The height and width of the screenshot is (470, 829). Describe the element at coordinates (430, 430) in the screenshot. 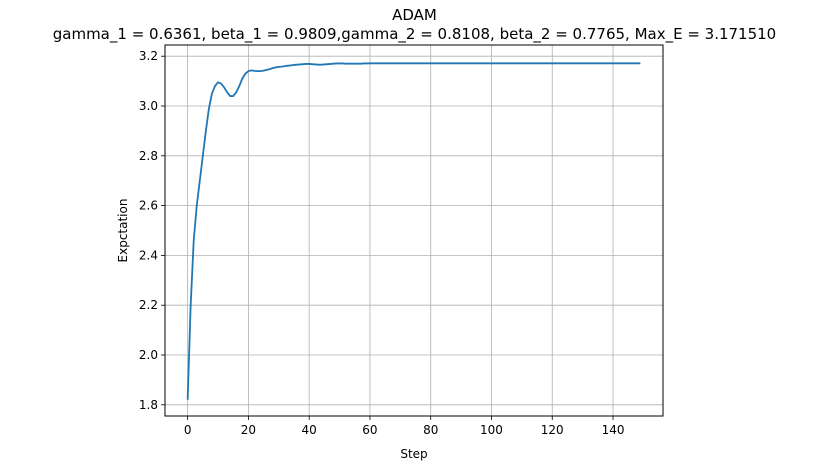

I see `x-tick-label: 80` at that location.